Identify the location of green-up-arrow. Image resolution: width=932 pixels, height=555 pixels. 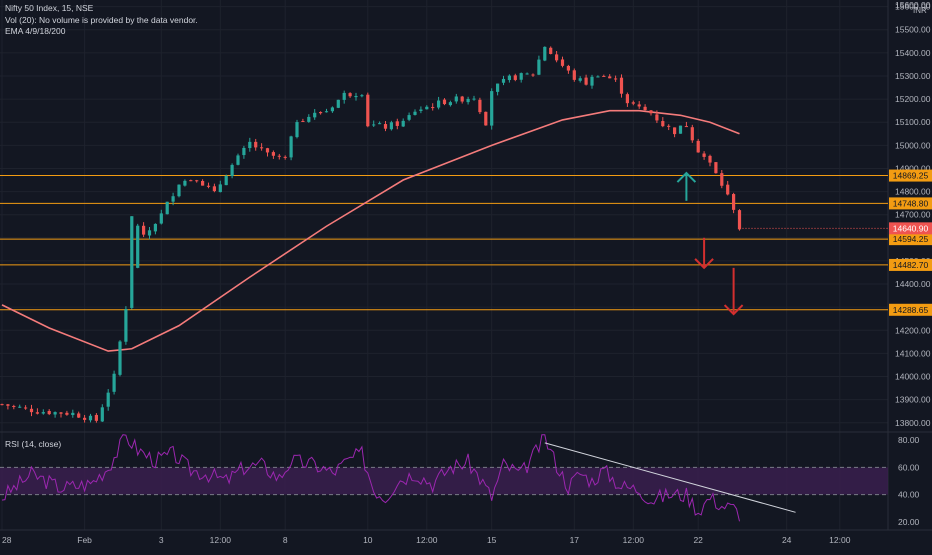
(686, 186).